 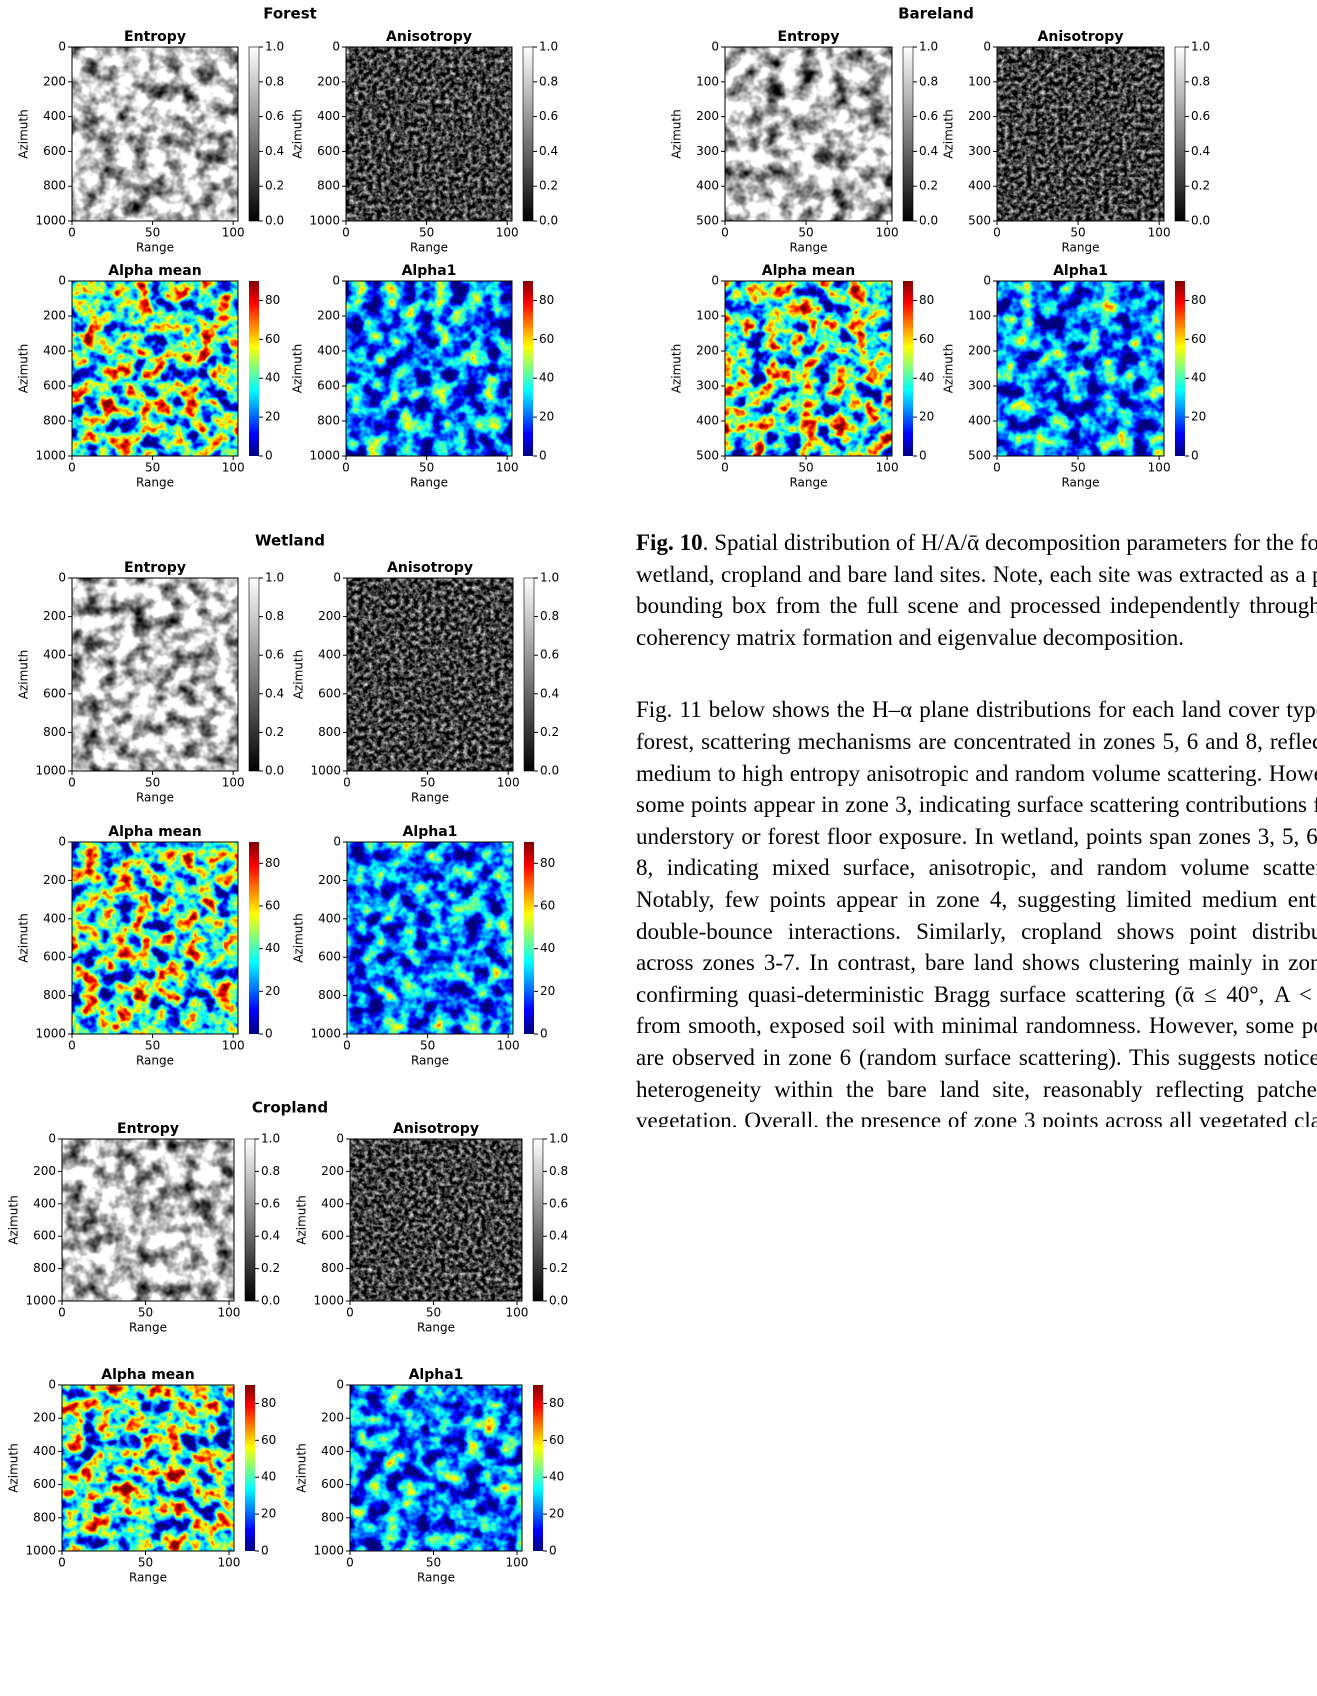 I want to click on y-tick-label: 100, so click(x=979, y=81).